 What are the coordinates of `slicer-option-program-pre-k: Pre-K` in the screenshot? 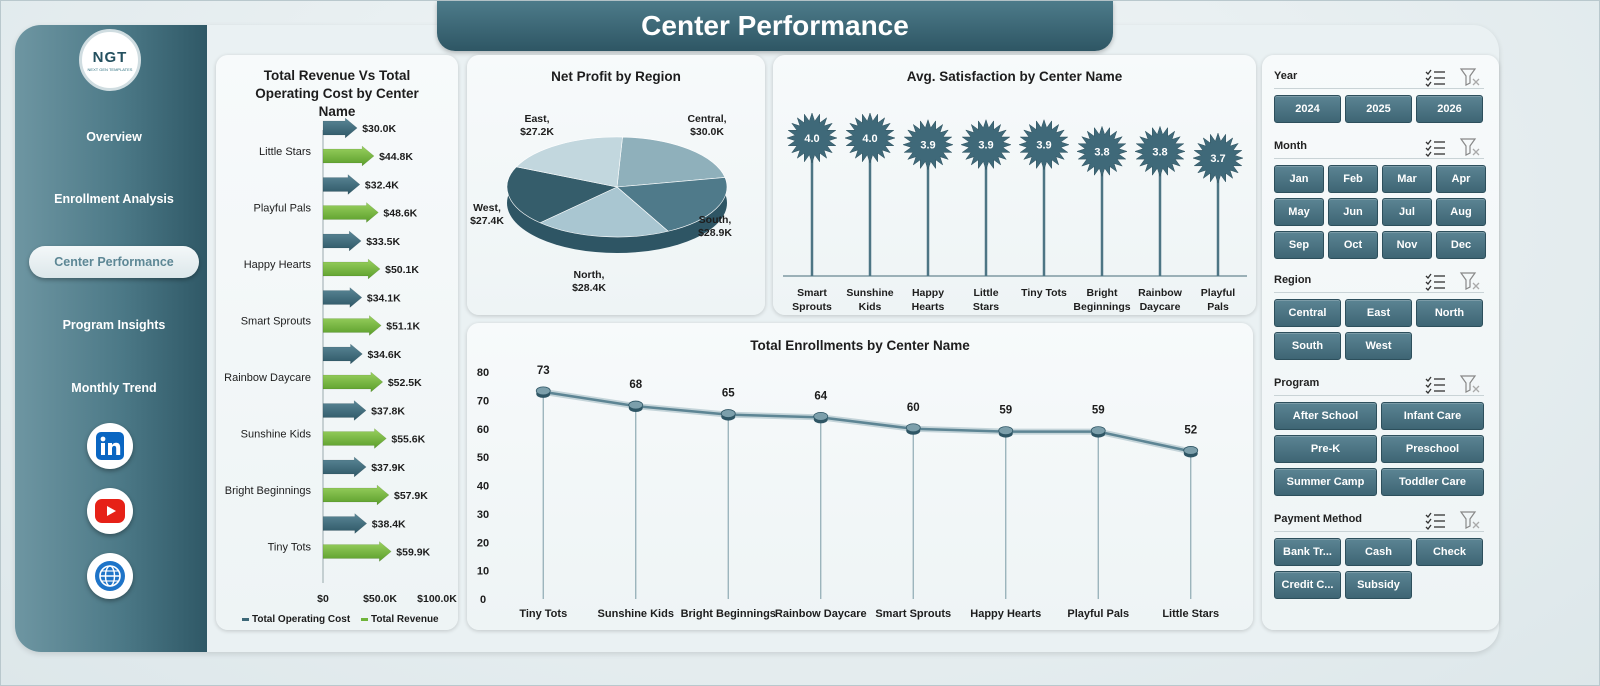 It's located at (1325, 449).